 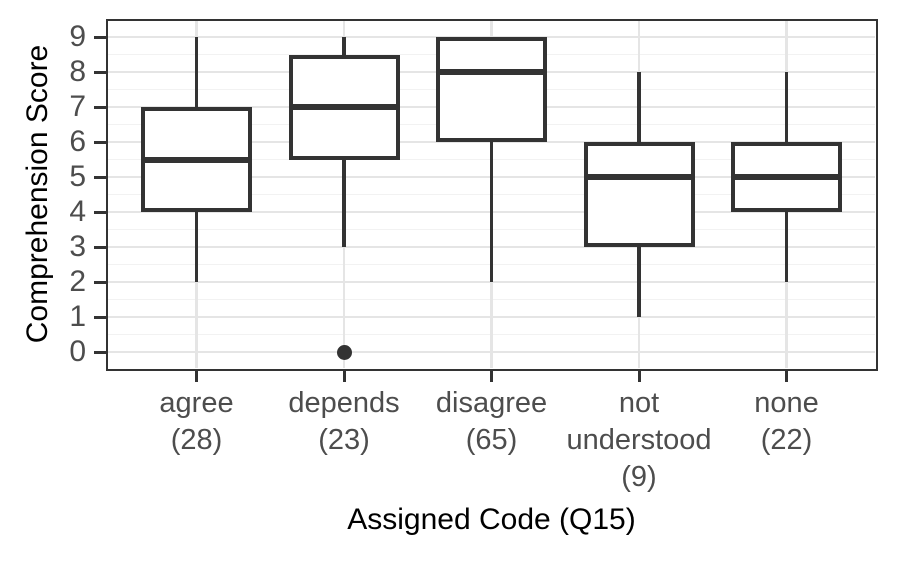 I want to click on x-tick-label-line: (65), so click(x=491, y=440).